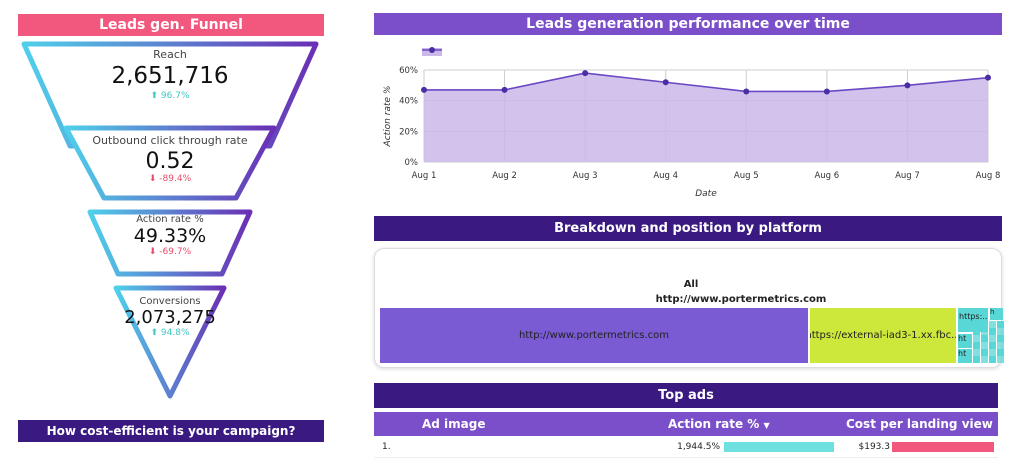  I want to click on y-tick-label: 60%, so click(408, 71).